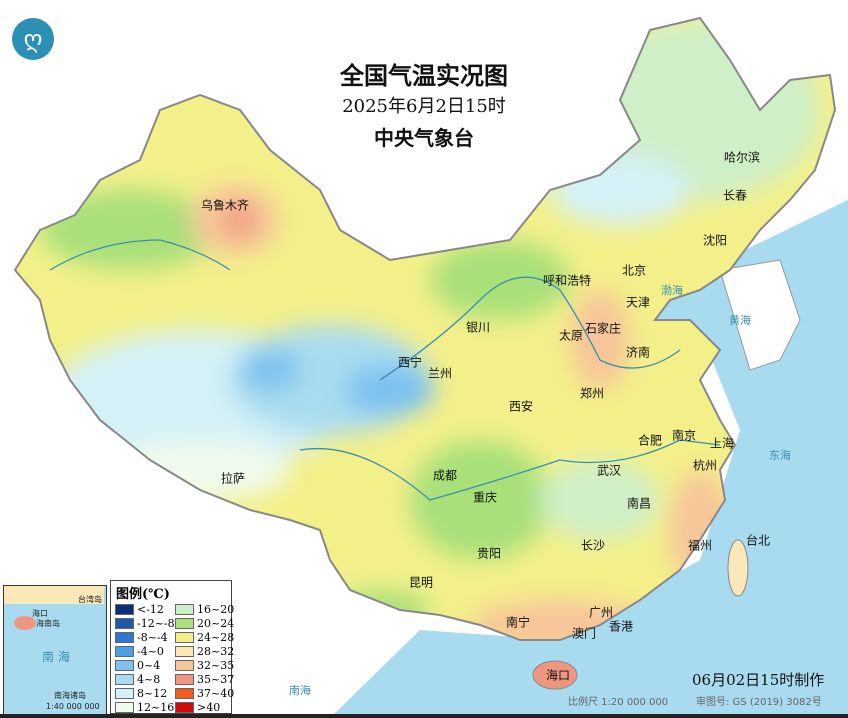 The width and height of the screenshot is (848, 718). Describe the element at coordinates (758, 680) in the screenshot. I see `production-time: 06月02日15时制作` at that location.